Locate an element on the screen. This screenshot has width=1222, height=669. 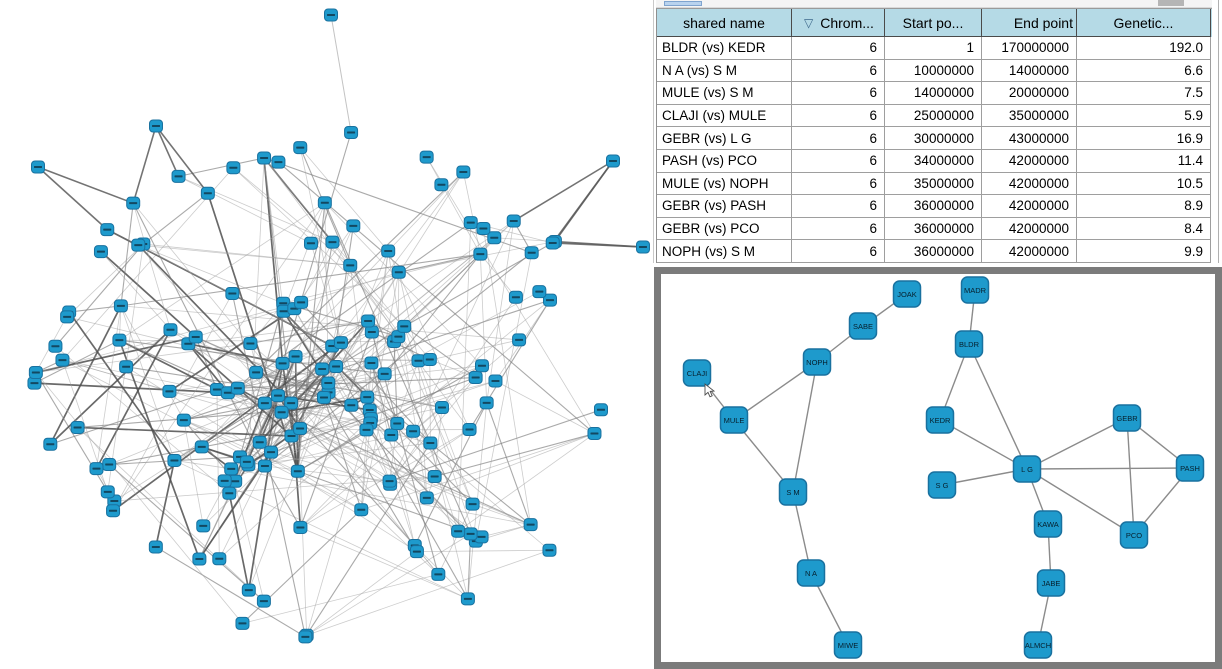
network-node: N A is located at coordinates (811, 573).